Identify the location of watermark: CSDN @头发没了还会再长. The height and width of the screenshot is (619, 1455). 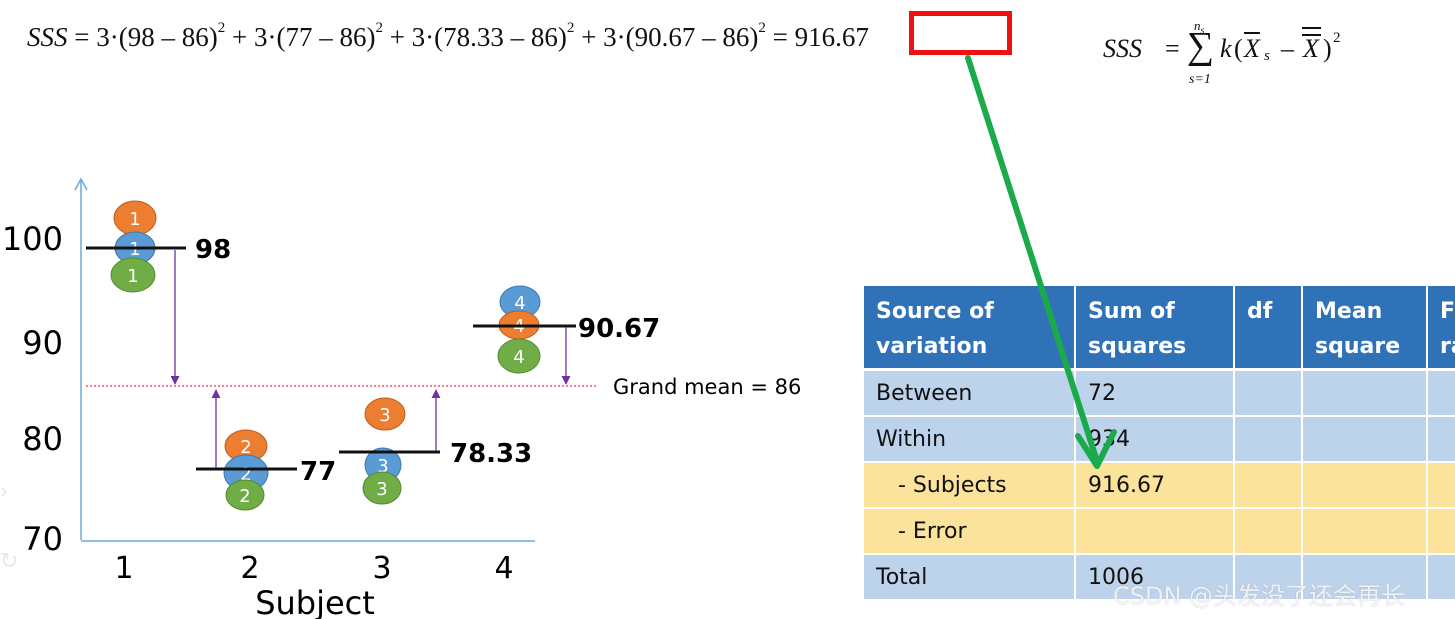
(1259, 596).